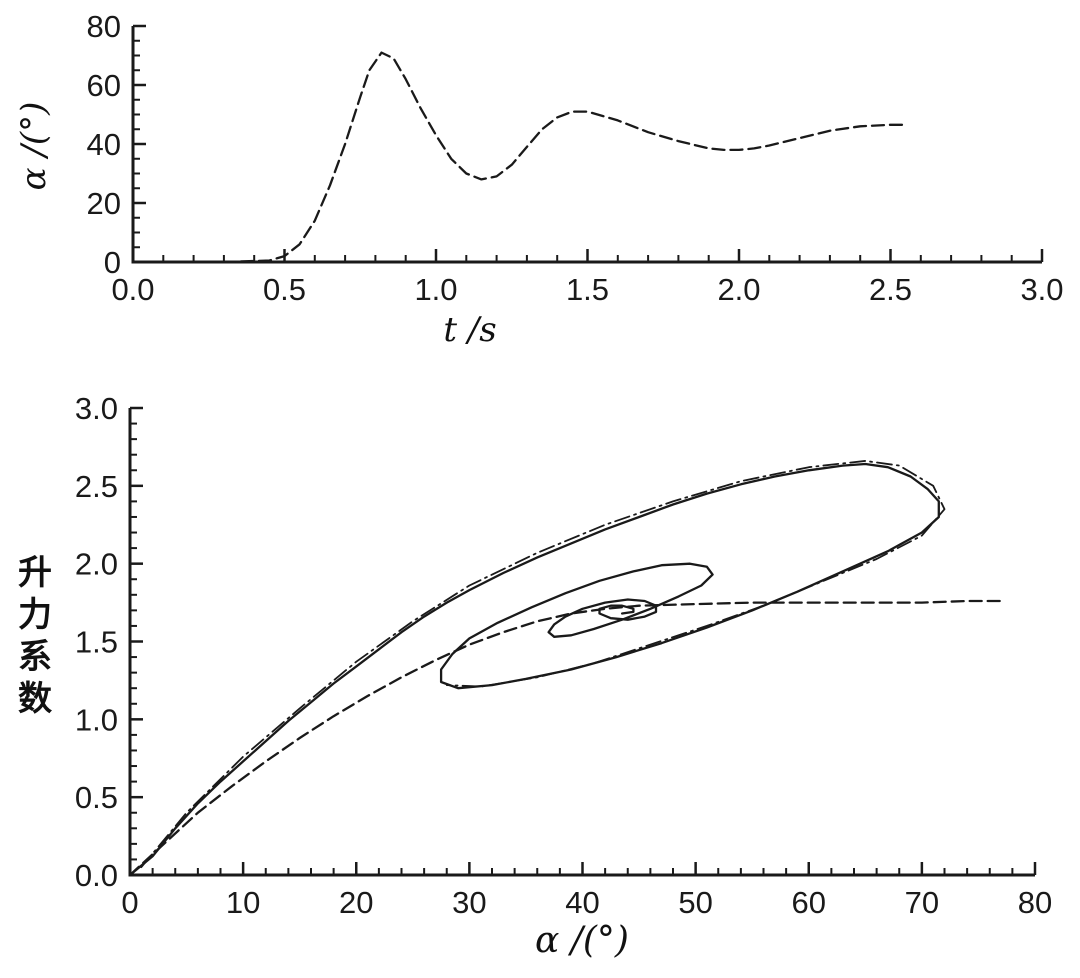 This screenshot has height=978, width=1080. I want to click on x-tick-label: 1.0, so click(435, 289).